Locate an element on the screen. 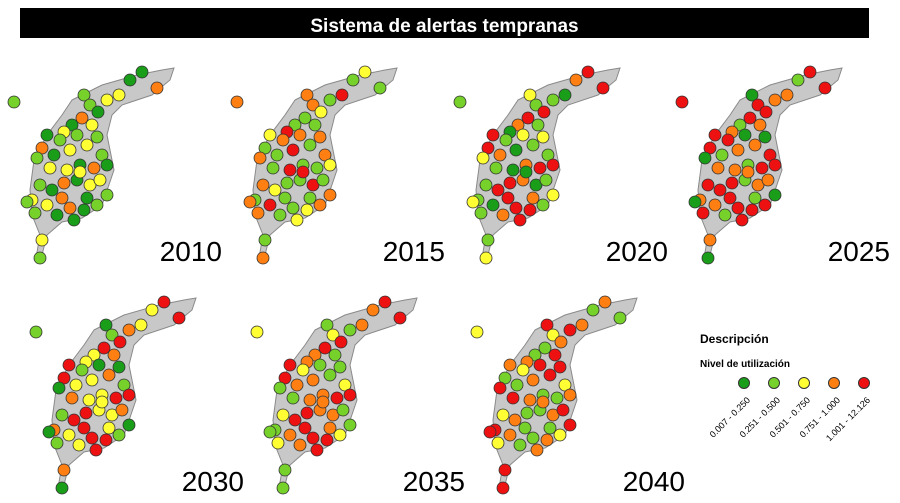 This screenshot has height=503, width=900. map-panel-2035: 2035 is located at coordinates (355, 385).